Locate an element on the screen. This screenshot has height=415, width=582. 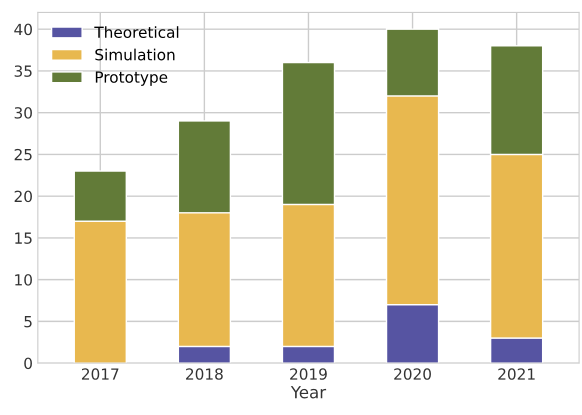
x-axis-title: Year is located at coordinates (308, 392).